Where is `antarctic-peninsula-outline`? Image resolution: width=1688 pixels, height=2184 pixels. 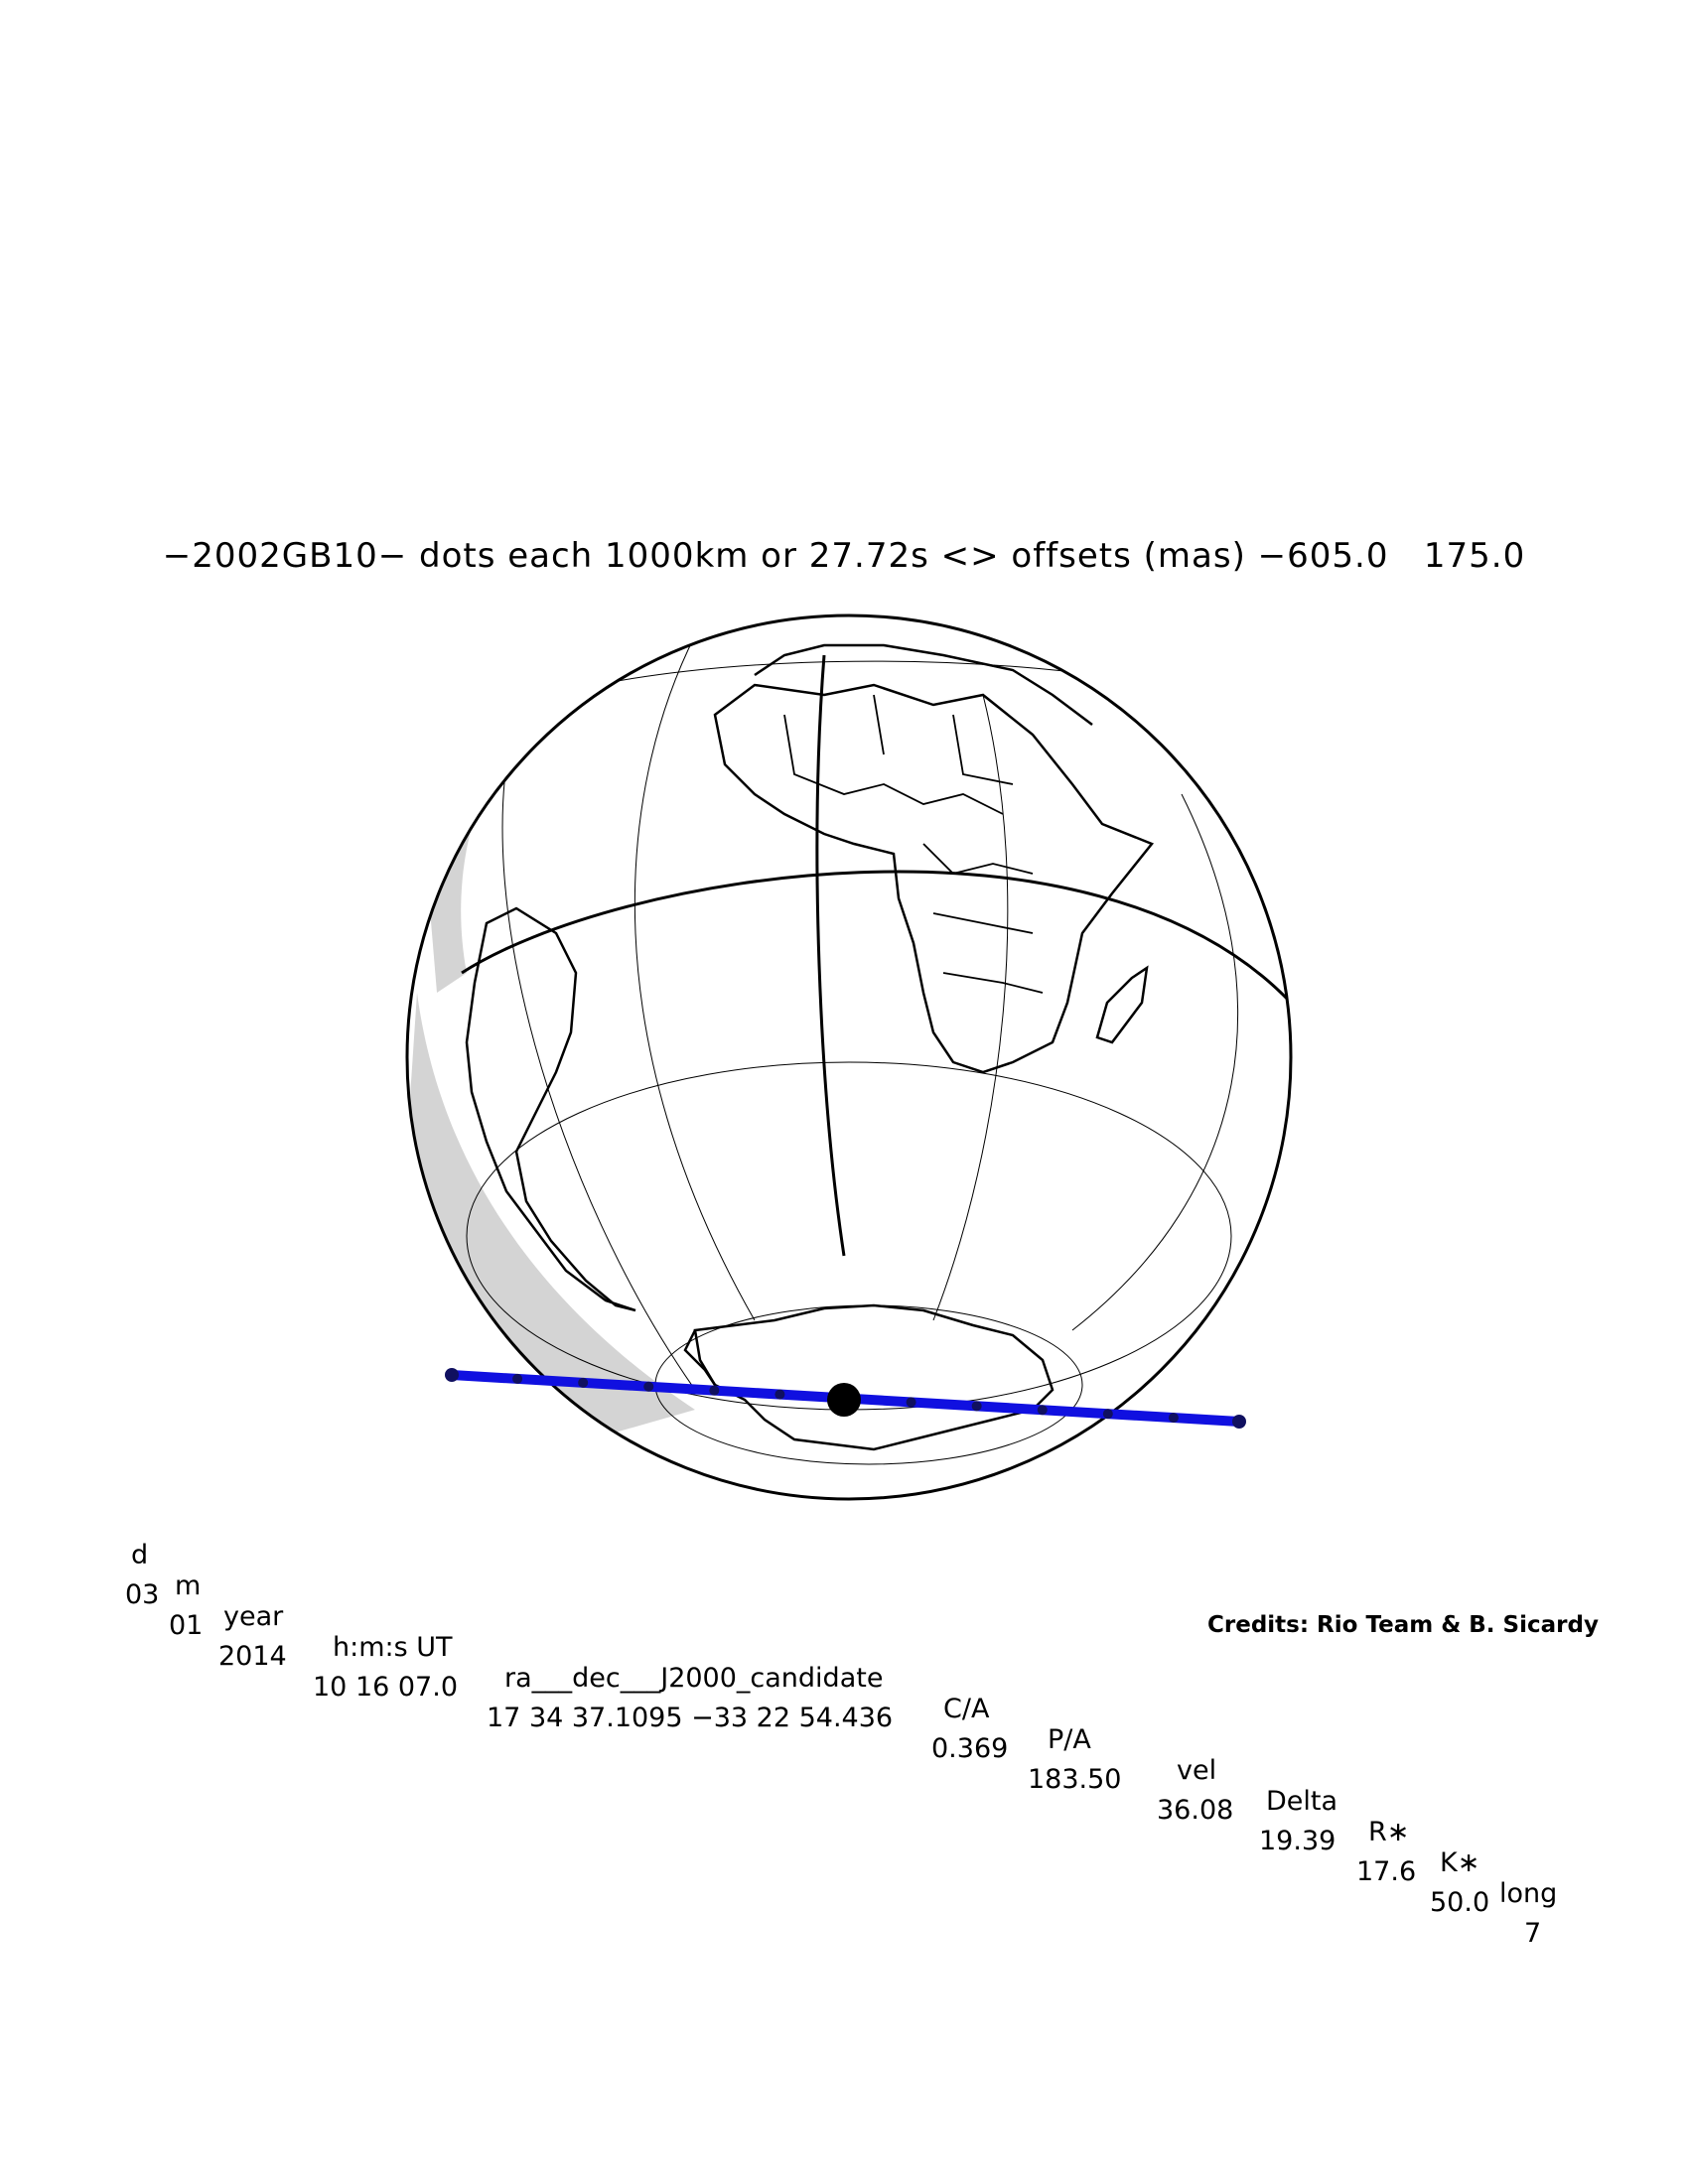 antarctic-peninsula-outline is located at coordinates (700, 1357).